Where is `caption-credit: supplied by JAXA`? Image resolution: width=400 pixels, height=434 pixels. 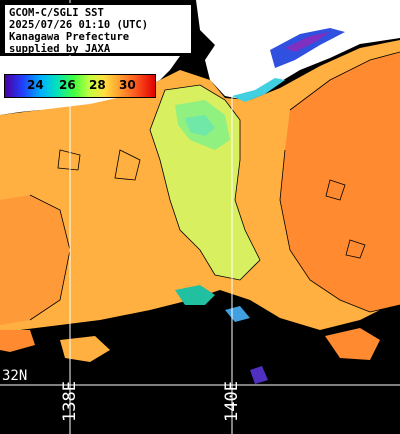
caption-credit: supplied by JAXA is located at coordinates (60, 49).